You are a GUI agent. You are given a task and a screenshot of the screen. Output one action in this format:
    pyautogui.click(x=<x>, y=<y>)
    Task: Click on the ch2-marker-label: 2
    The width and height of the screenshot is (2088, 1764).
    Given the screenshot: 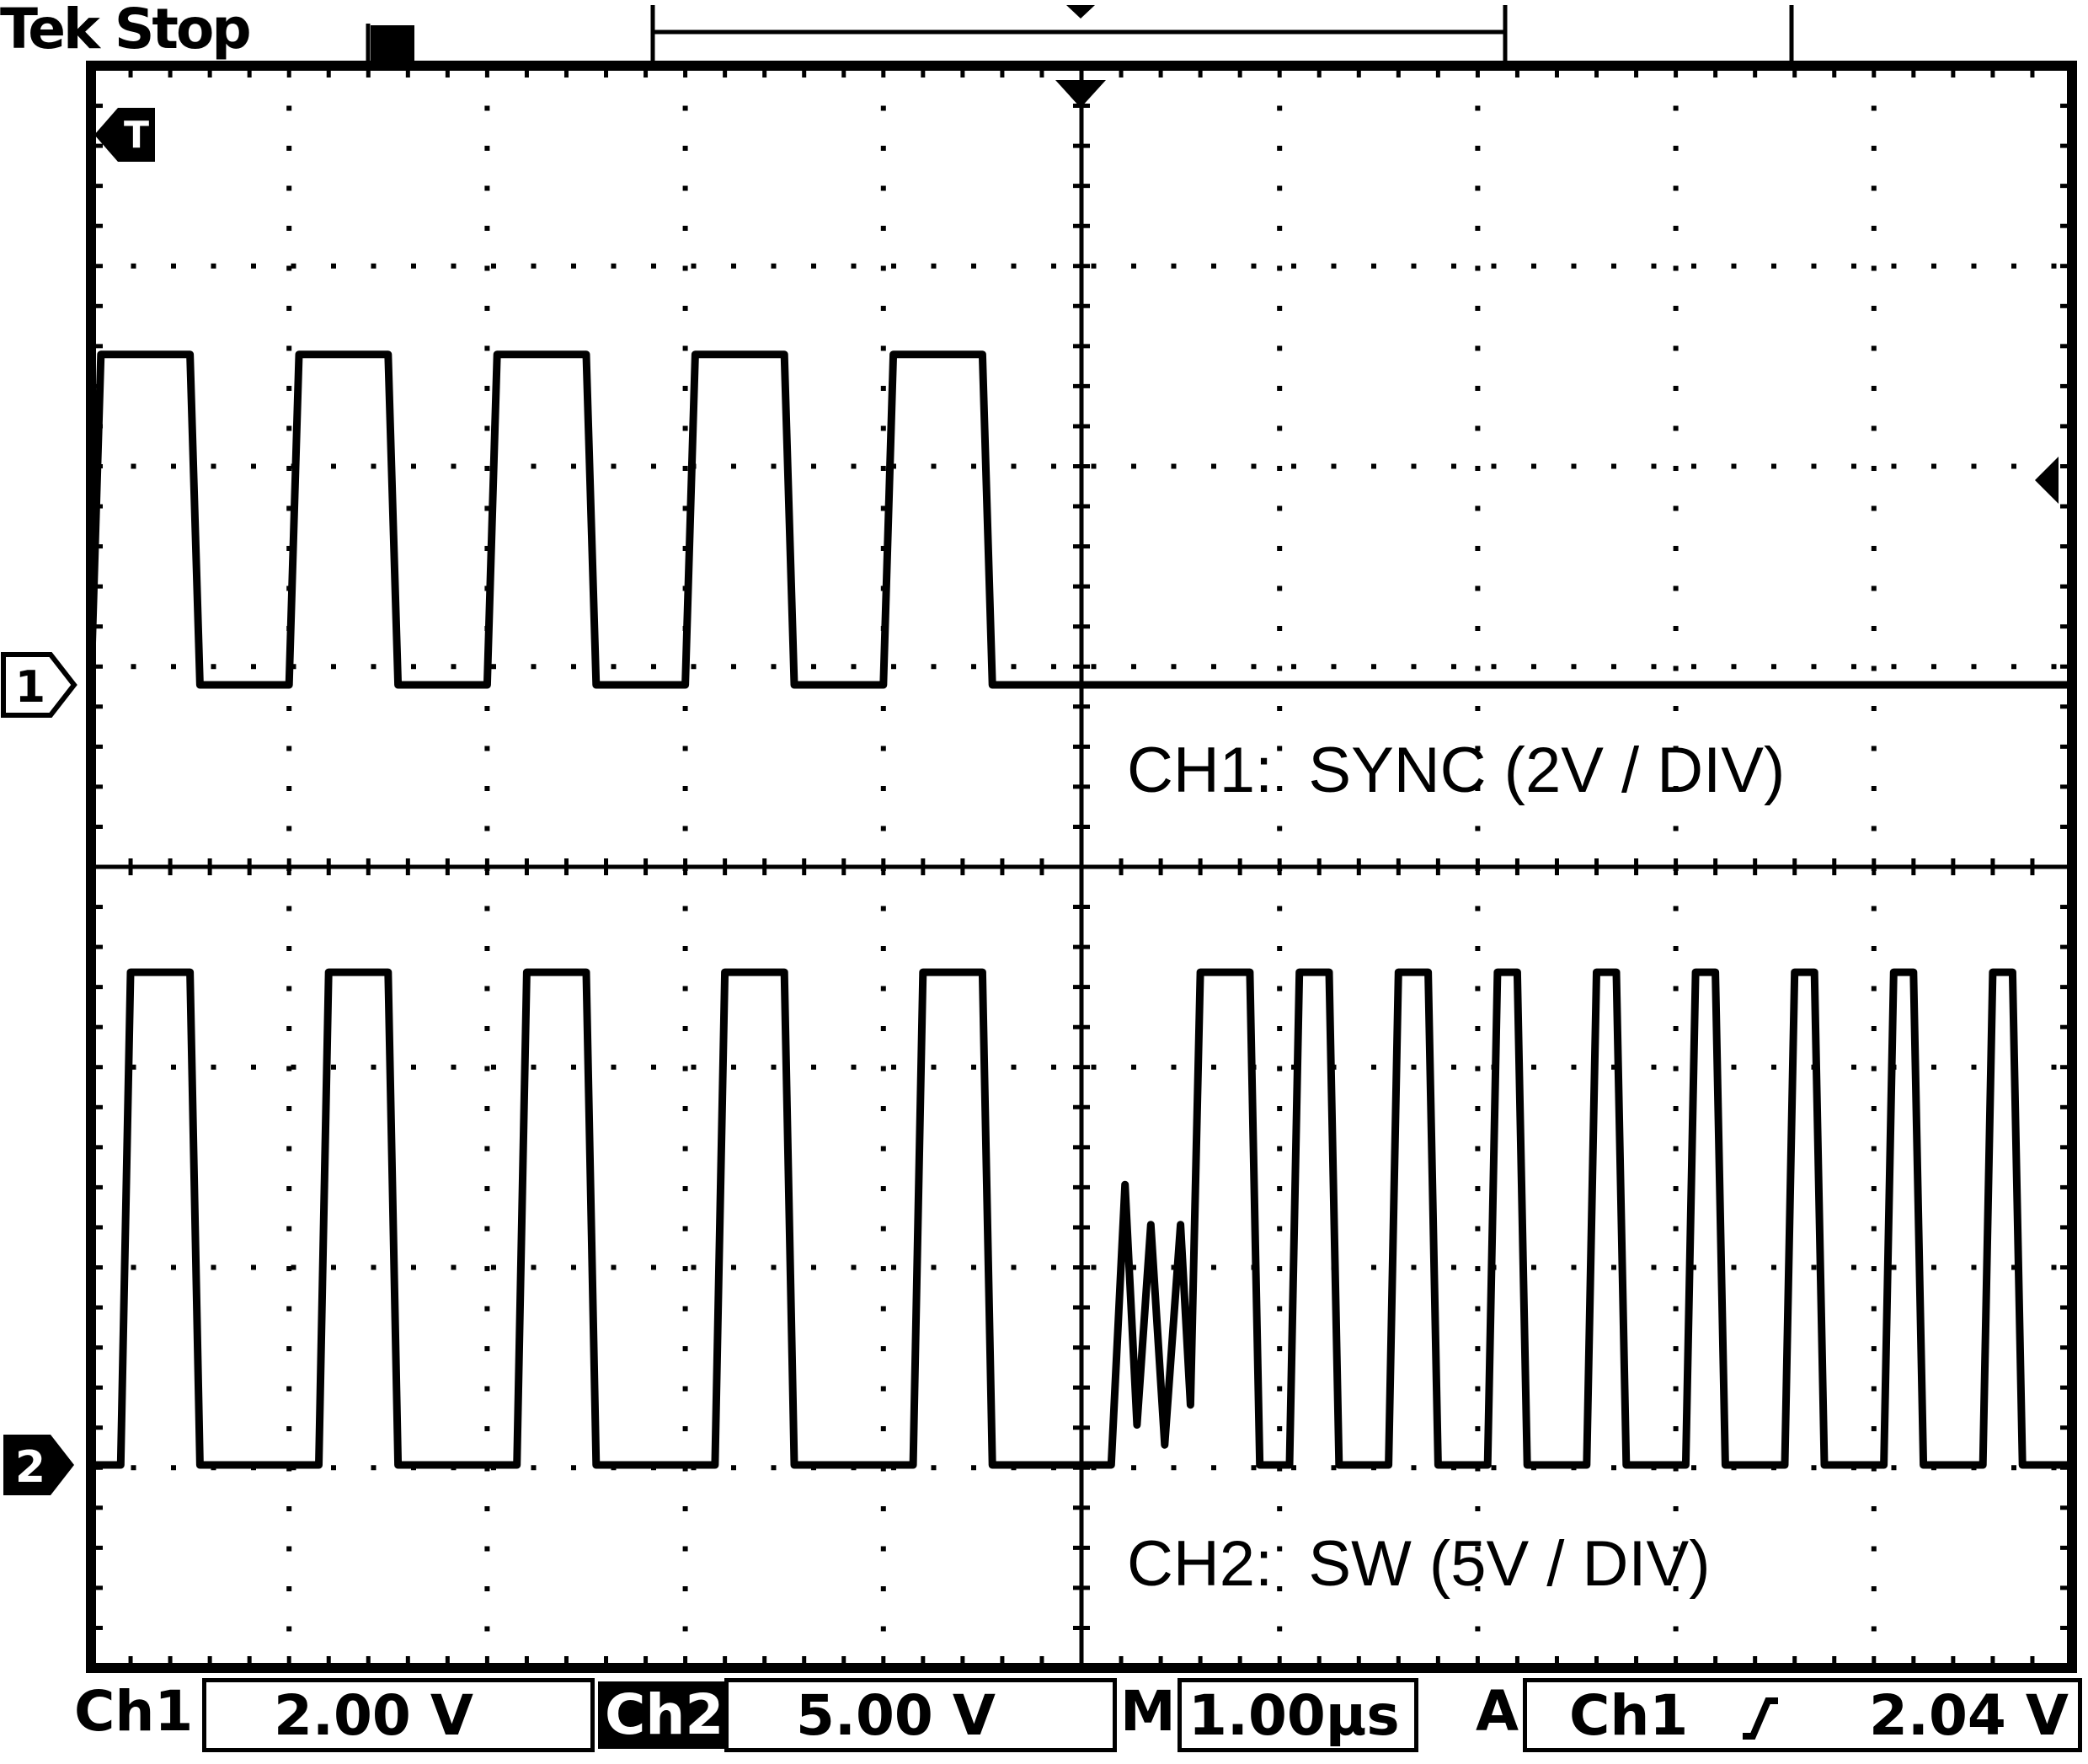 What is the action you would take?
    pyautogui.click(x=30, y=1467)
    